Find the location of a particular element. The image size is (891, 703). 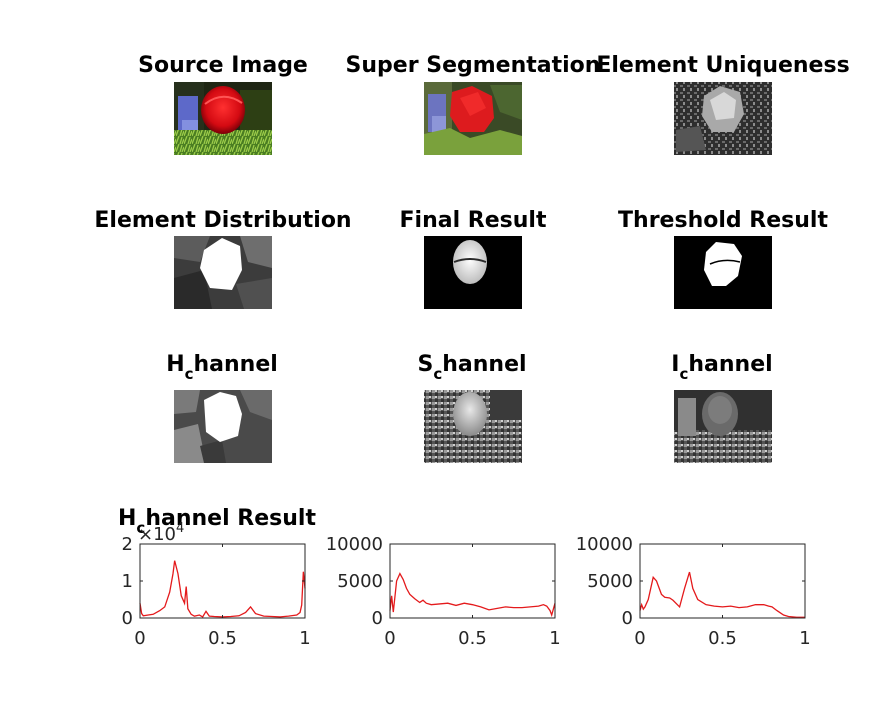

panel-title-s-channel: Schannel is located at coordinates (471, 367).